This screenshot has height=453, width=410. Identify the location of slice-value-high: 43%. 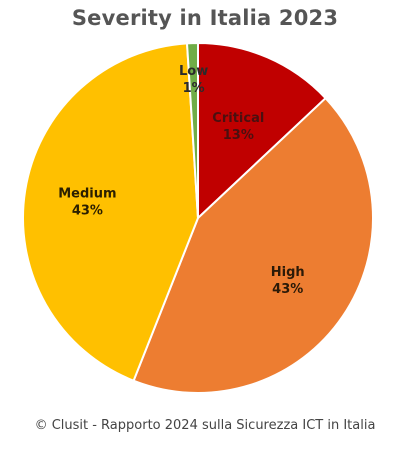
(287, 289).